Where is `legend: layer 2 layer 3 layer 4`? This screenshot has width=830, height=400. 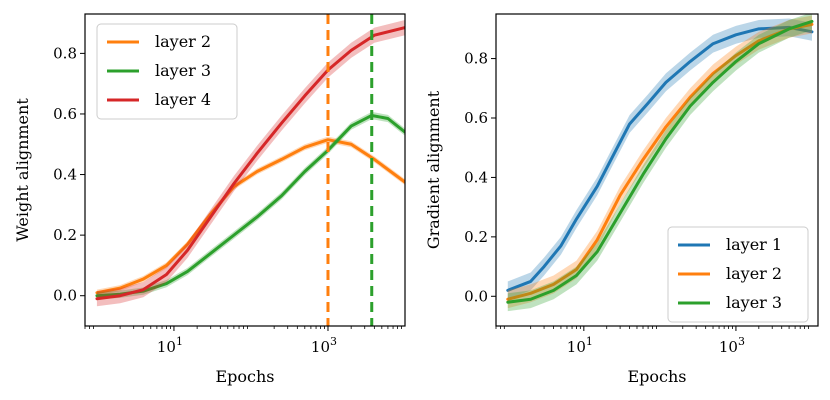
legend: layer 2 layer 3 layer 4 is located at coordinates (167, 71).